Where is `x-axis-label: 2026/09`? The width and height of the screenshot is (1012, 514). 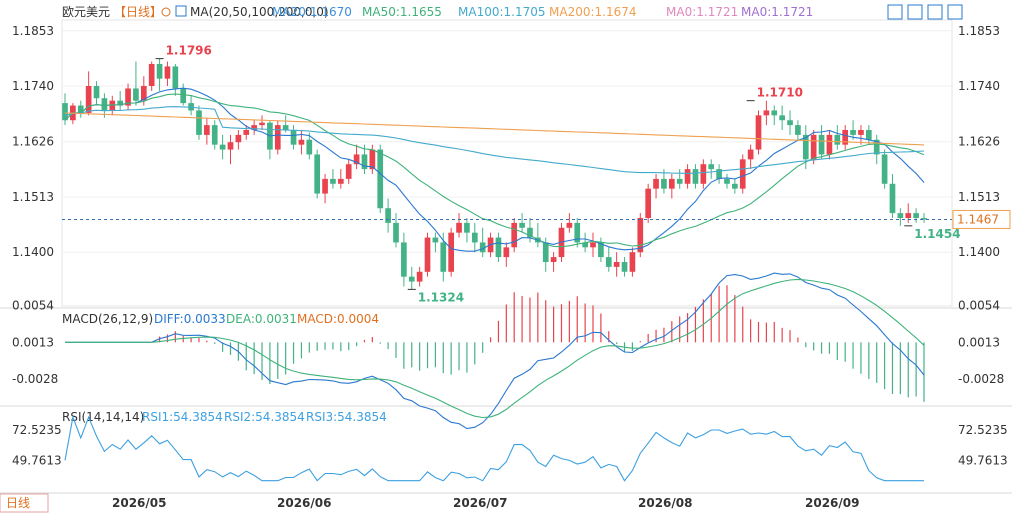 x-axis-label: 2026/09 is located at coordinates (832, 503).